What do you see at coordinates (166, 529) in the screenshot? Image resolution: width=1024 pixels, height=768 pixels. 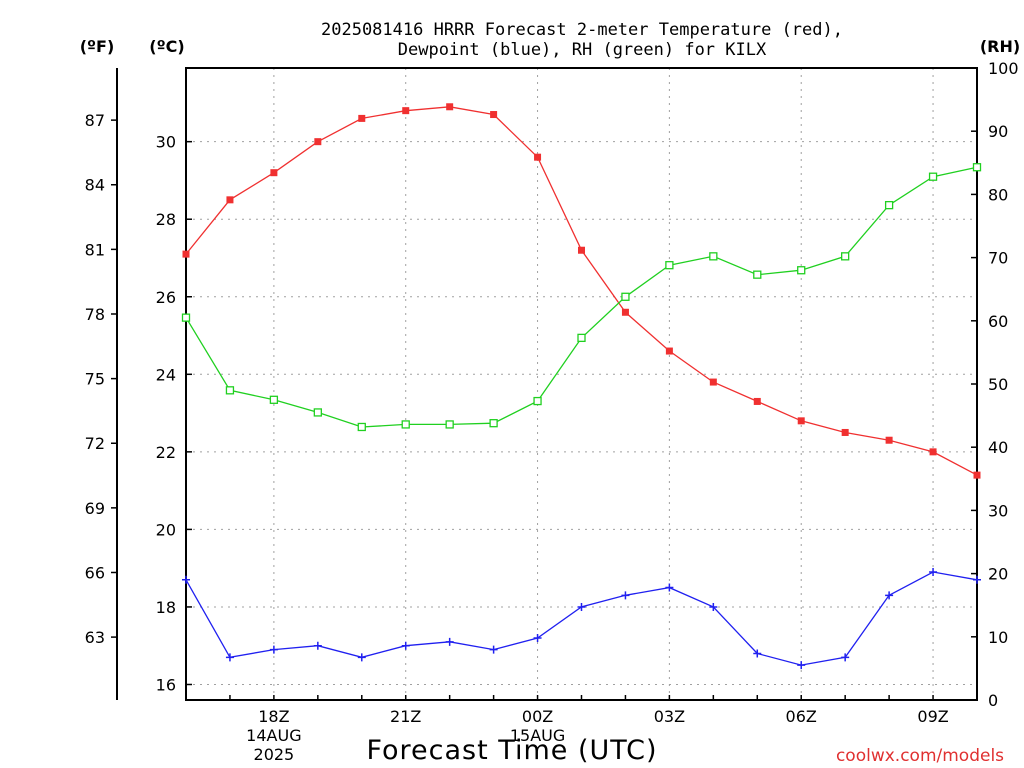 I see `celsius-tick-label: 20` at bounding box center [166, 529].